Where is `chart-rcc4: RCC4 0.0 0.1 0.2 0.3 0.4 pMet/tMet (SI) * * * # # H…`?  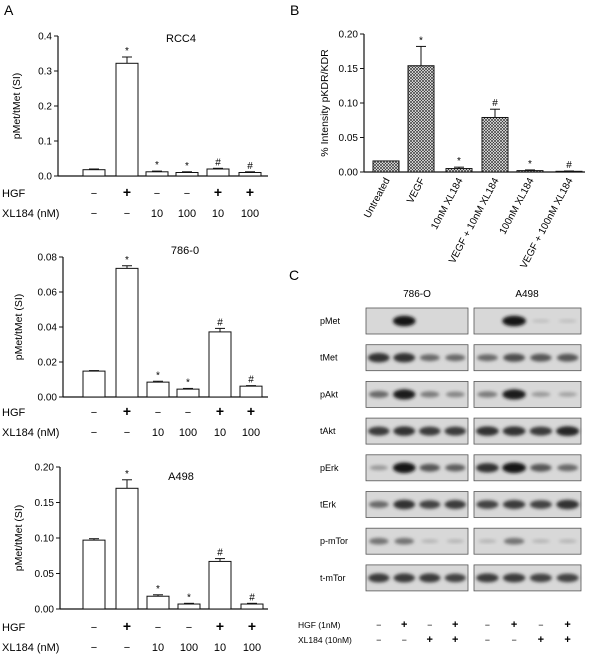 chart-rcc4: RCC4 0.0 0.1 0.2 0.3 0.4 pMet/tMet (SI) * * * # # H… is located at coordinates (135, 126).